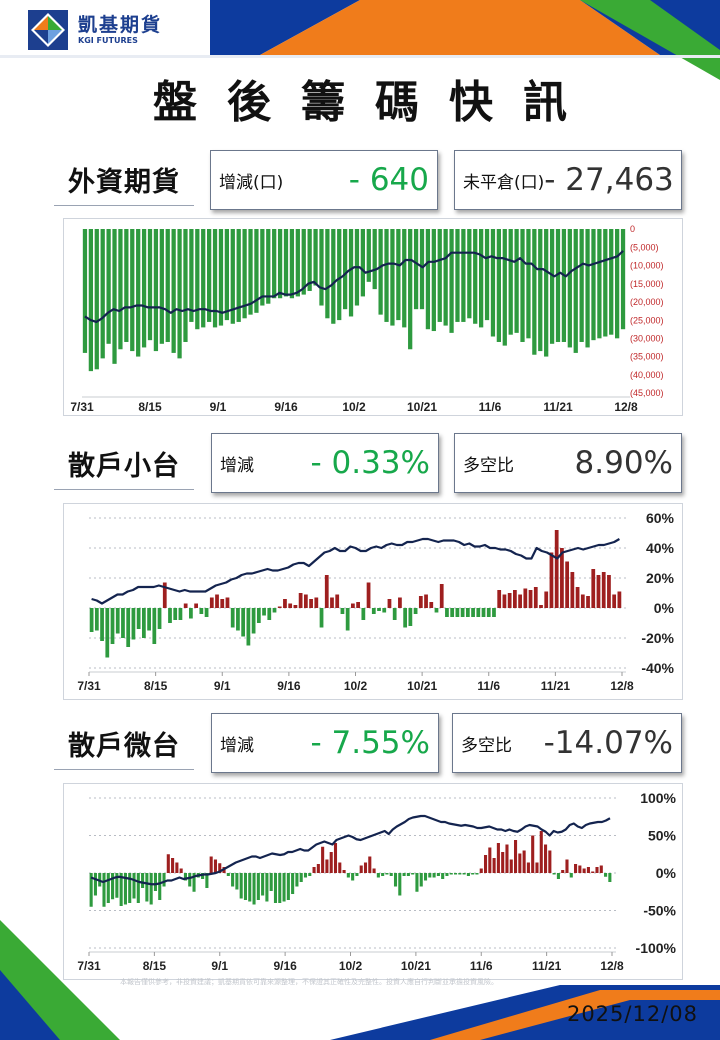 Image resolution: width=720 pixels, height=1040 pixels. Describe the element at coordinates (124, 747) in the screenshot. I see `section-title-retail-micro: 散戶微台` at that location.